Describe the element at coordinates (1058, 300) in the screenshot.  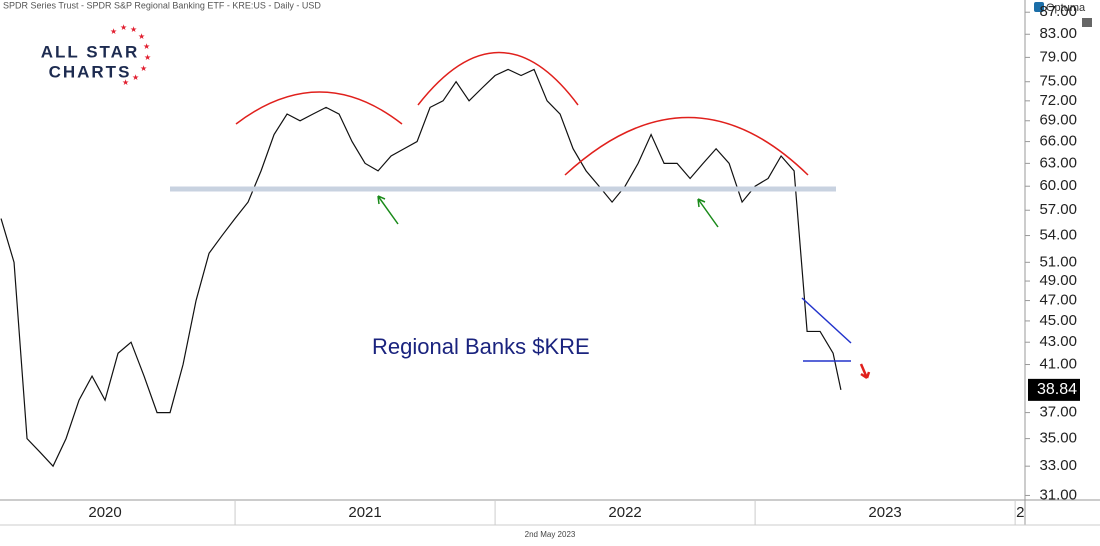
I see `y-tick-label: 47.00` at that location.